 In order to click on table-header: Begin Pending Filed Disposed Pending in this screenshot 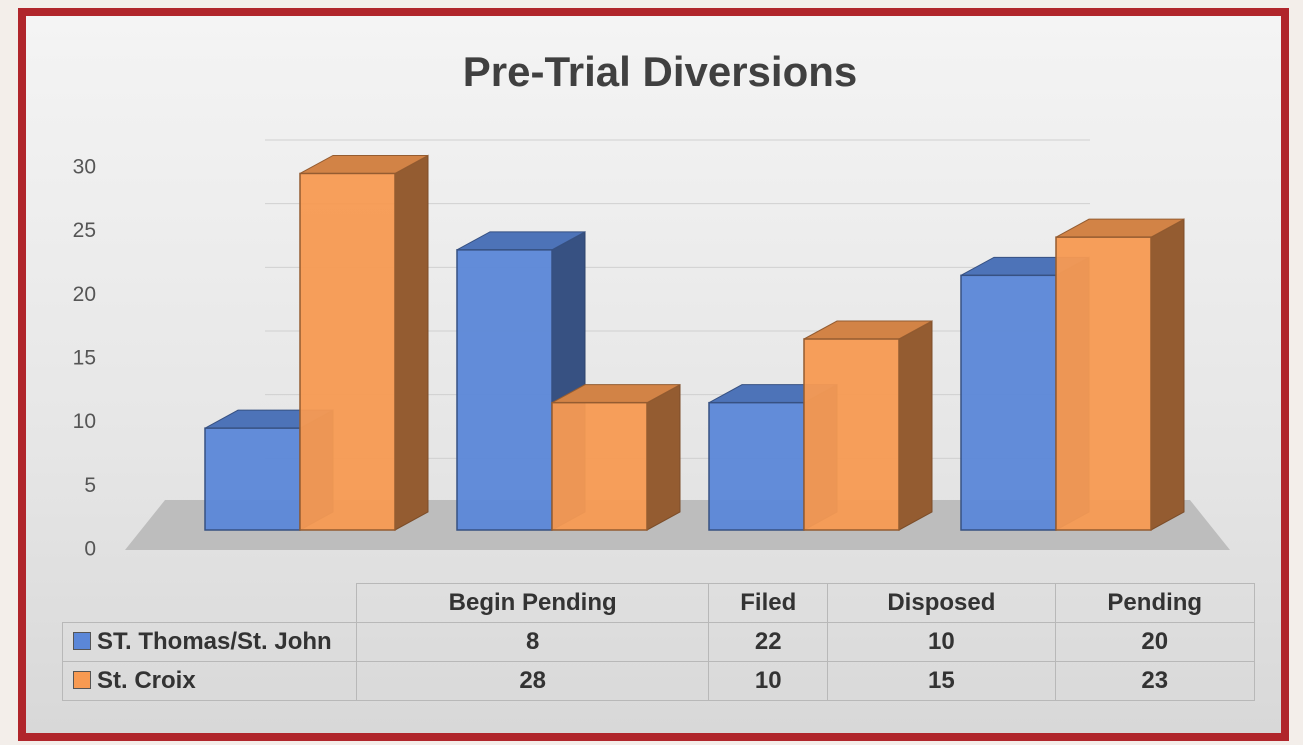, I will do `click(659, 603)`.